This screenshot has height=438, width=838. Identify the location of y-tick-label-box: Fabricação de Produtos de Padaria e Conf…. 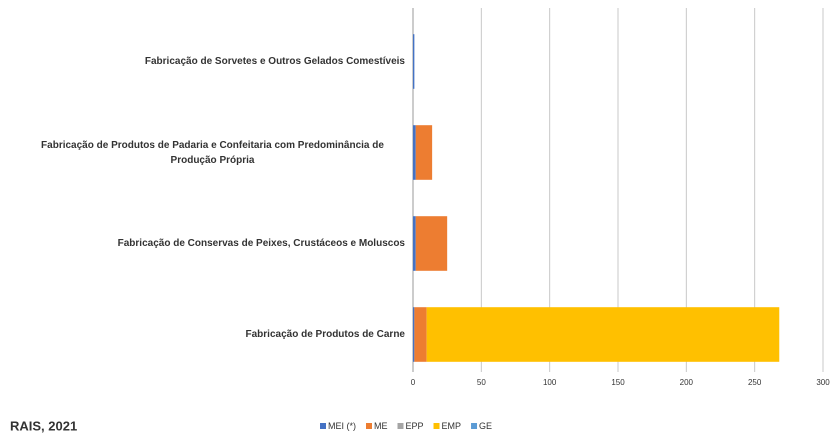
(210, 153).